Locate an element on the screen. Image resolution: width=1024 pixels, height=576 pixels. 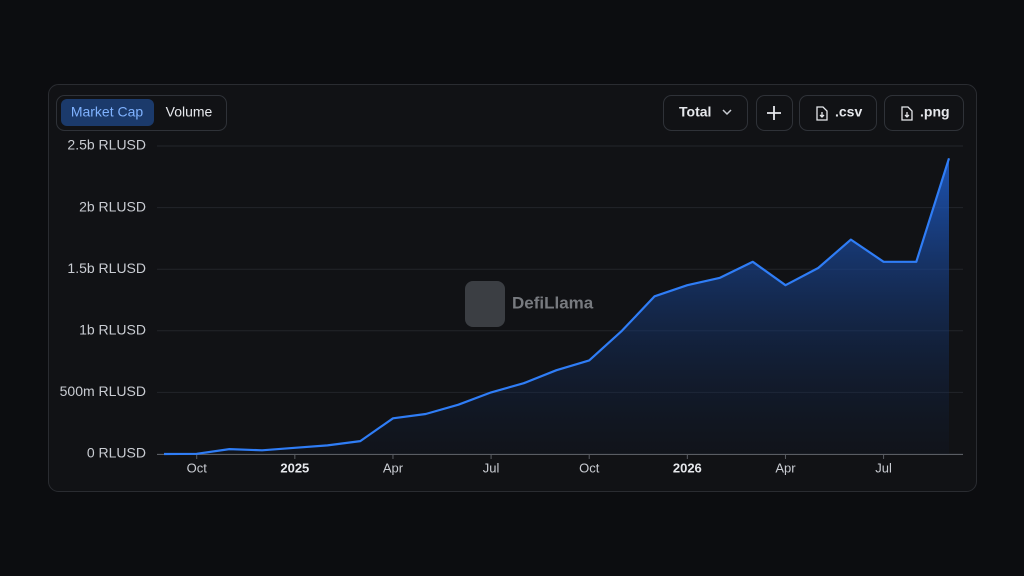
tab-bg is located at coordinates (107, 112).